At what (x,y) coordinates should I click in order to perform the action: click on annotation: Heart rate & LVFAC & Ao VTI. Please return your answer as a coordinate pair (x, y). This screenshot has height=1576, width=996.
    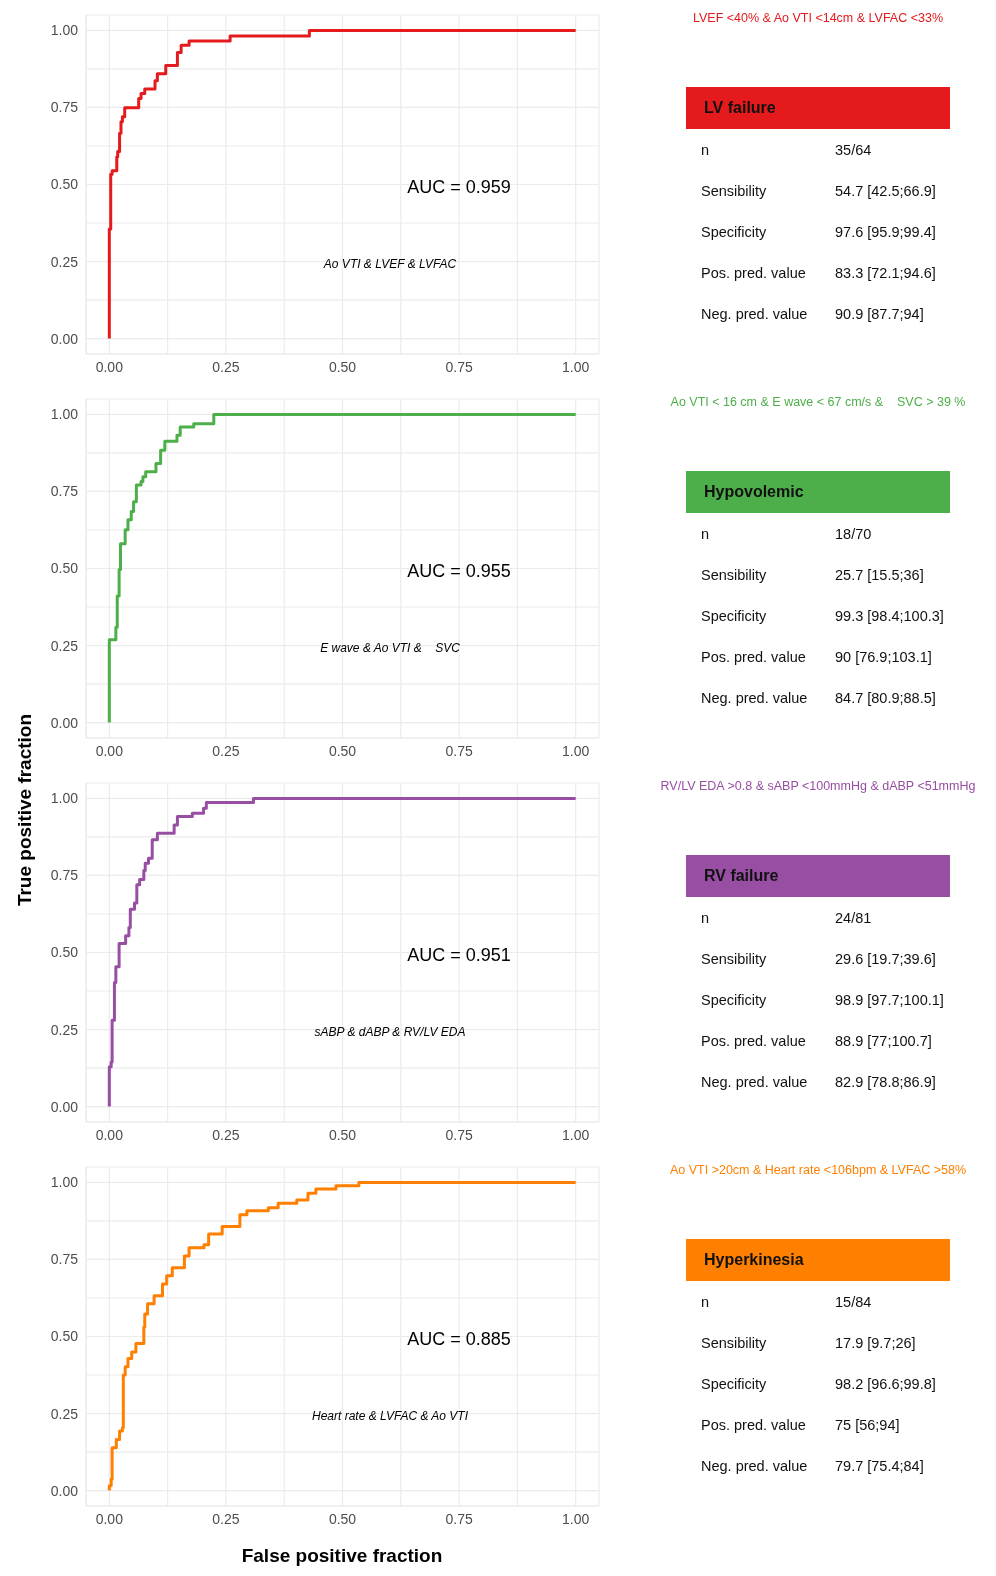
    Looking at the image, I should click on (390, 1416).